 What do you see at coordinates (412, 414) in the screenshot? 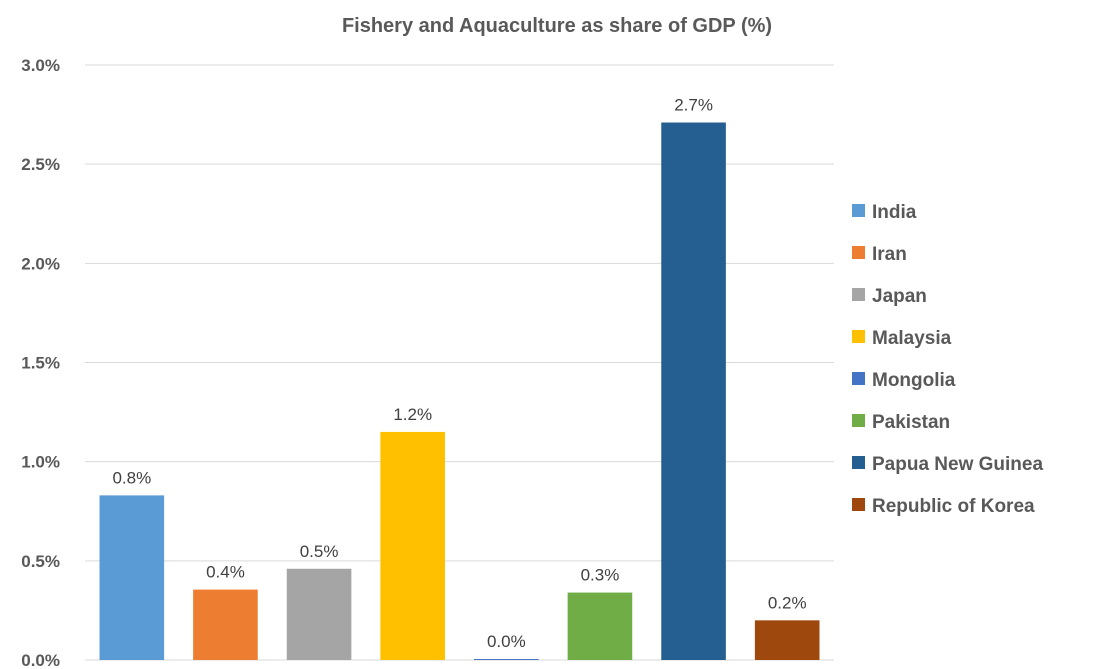
I see `data-label: 1.2%` at bounding box center [412, 414].